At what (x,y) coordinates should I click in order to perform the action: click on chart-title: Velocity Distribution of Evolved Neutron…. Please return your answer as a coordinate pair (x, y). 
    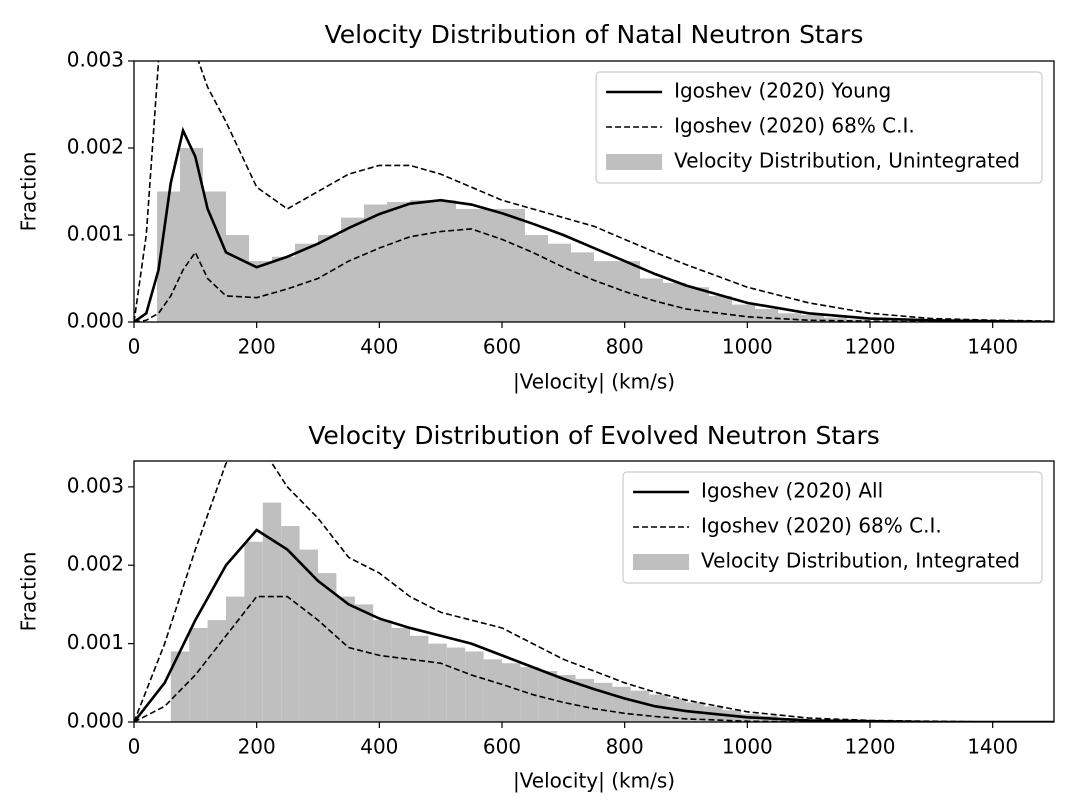
    Looking at the image, I should click on (594, 435).